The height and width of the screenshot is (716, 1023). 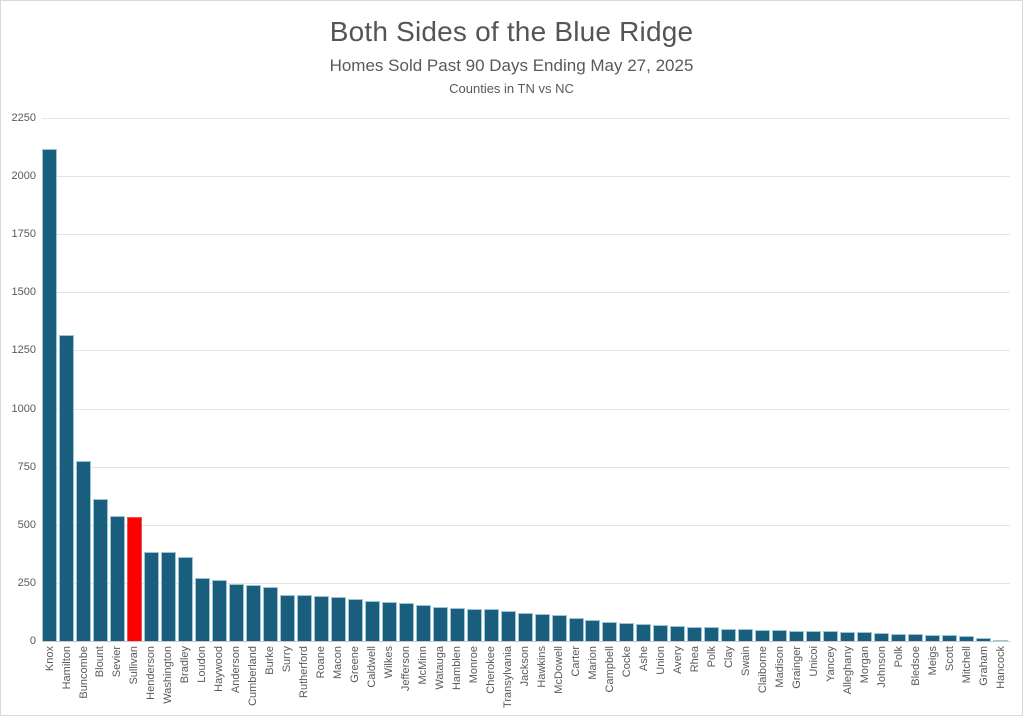 What do you see at coordinates (542, 667) in the screenshot?
I see `x-axis-category-label: Hawkins` at bounding box center [542, 667].